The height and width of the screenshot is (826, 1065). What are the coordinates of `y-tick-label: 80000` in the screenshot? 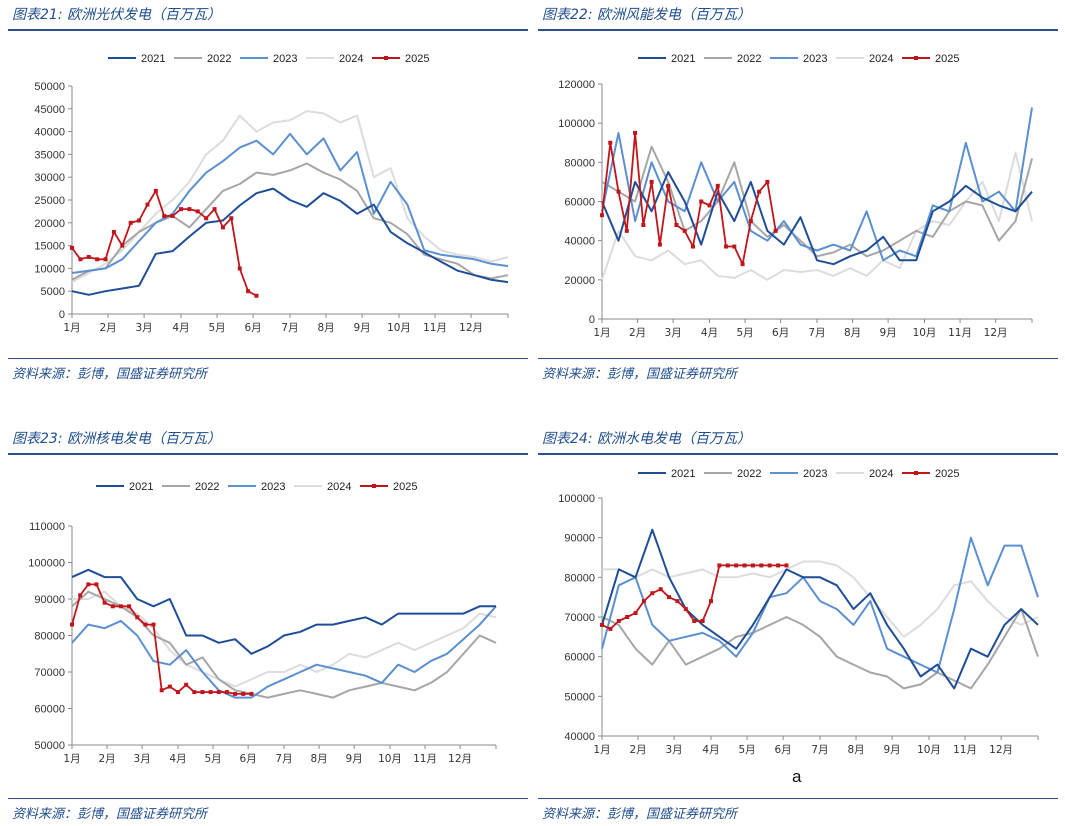 It's located at (579, 578).